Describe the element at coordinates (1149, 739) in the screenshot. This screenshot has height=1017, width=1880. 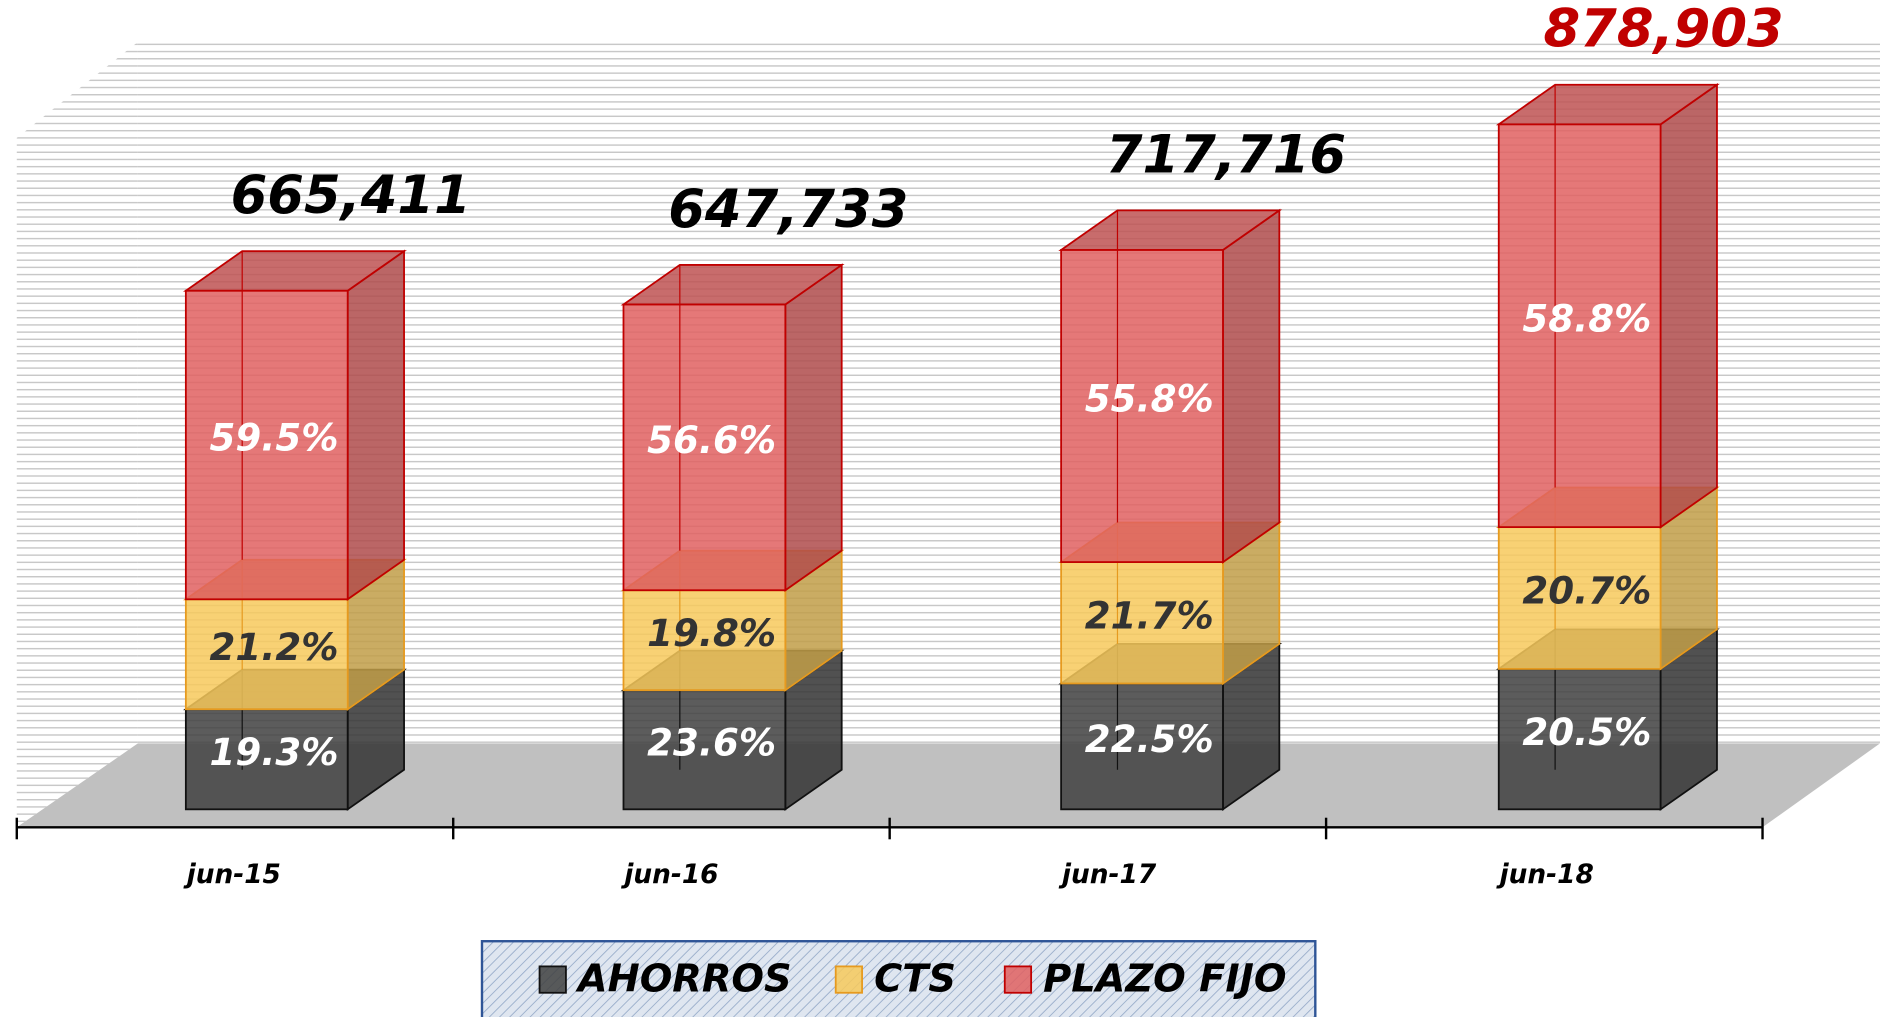
I see `data-label: 22.5%` at that location.